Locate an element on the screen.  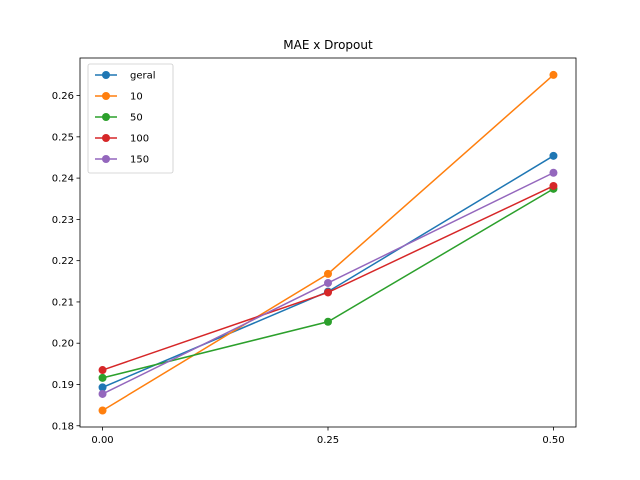
y-tick-label: 0.25 is located at coordinates (63, 137).